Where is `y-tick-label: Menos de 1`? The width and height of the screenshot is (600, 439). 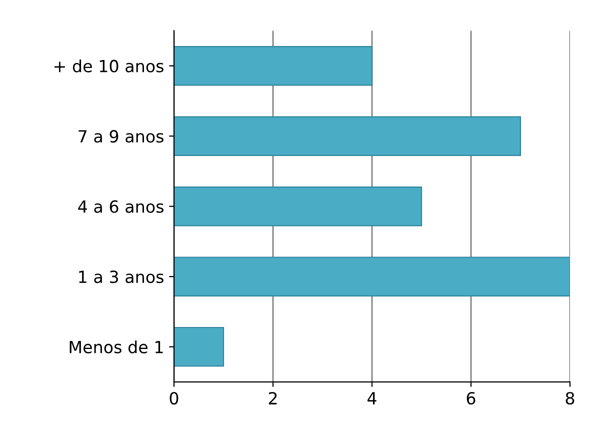 y-tick-label: Menos de 1 is located at coordinates (116, 347).